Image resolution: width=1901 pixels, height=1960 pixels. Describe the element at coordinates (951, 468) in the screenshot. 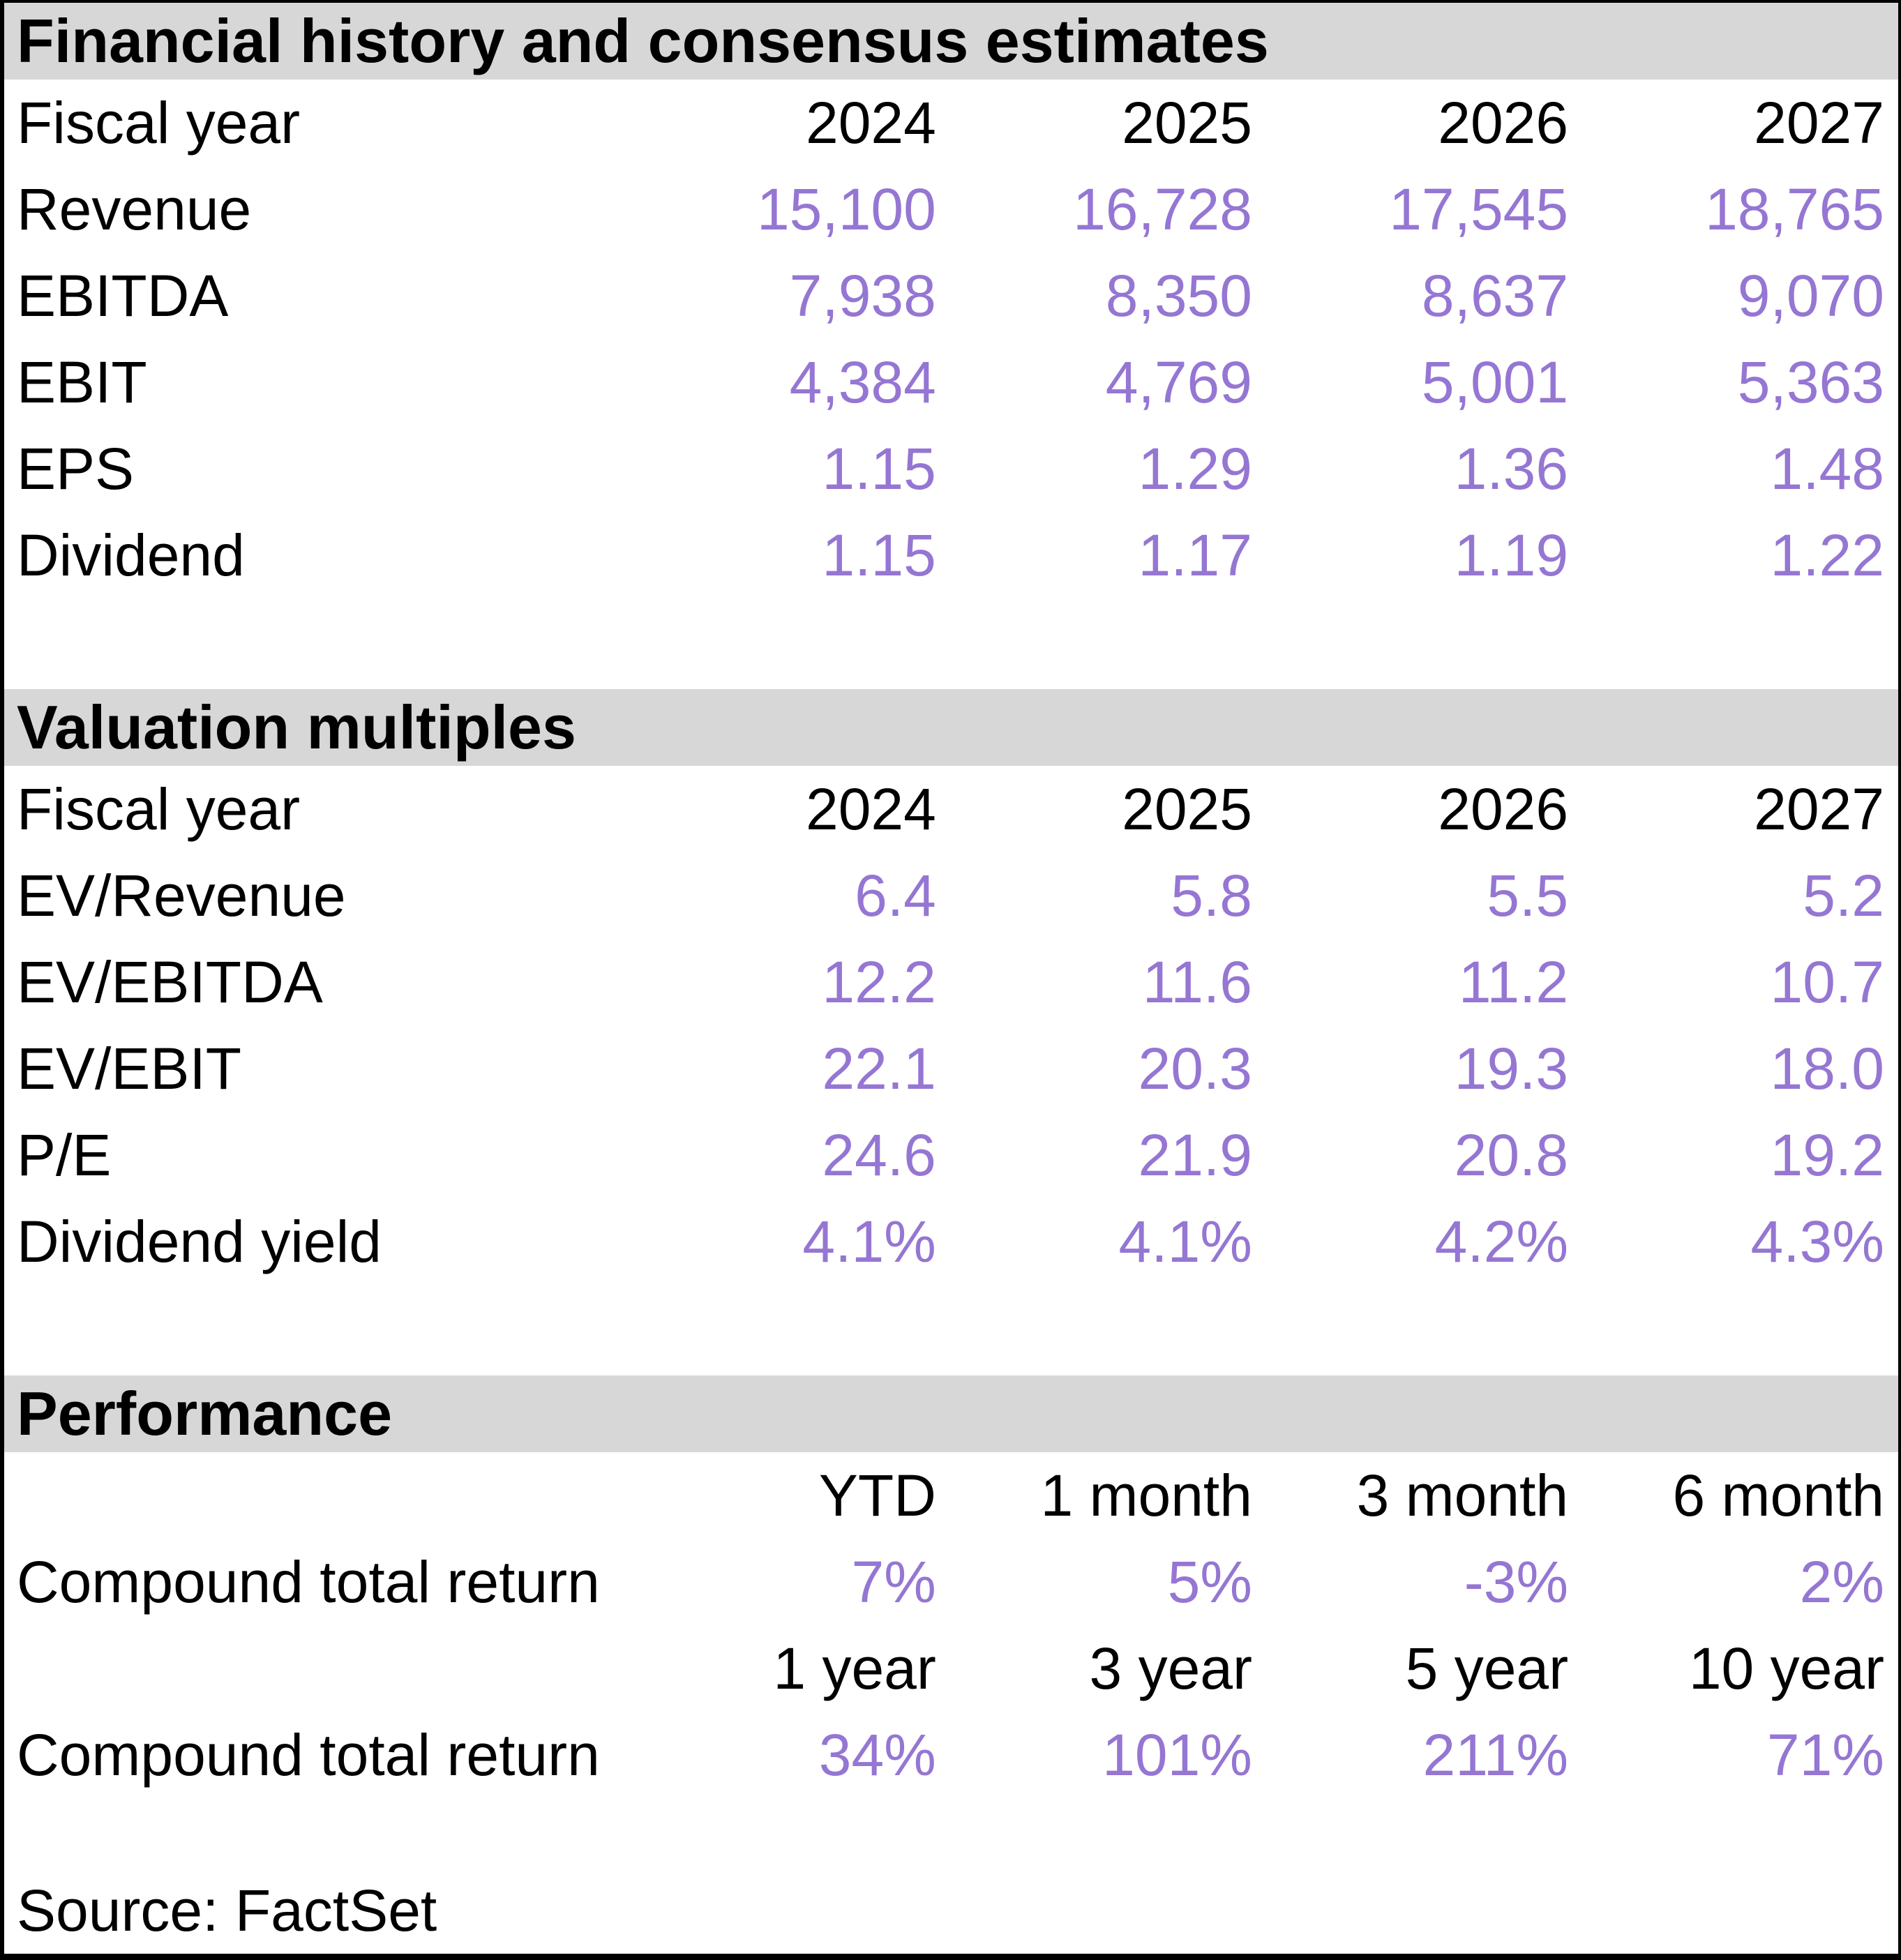

I see `table-row-eps: EPS 1.15 1.29 1.36 1.48` at that location.